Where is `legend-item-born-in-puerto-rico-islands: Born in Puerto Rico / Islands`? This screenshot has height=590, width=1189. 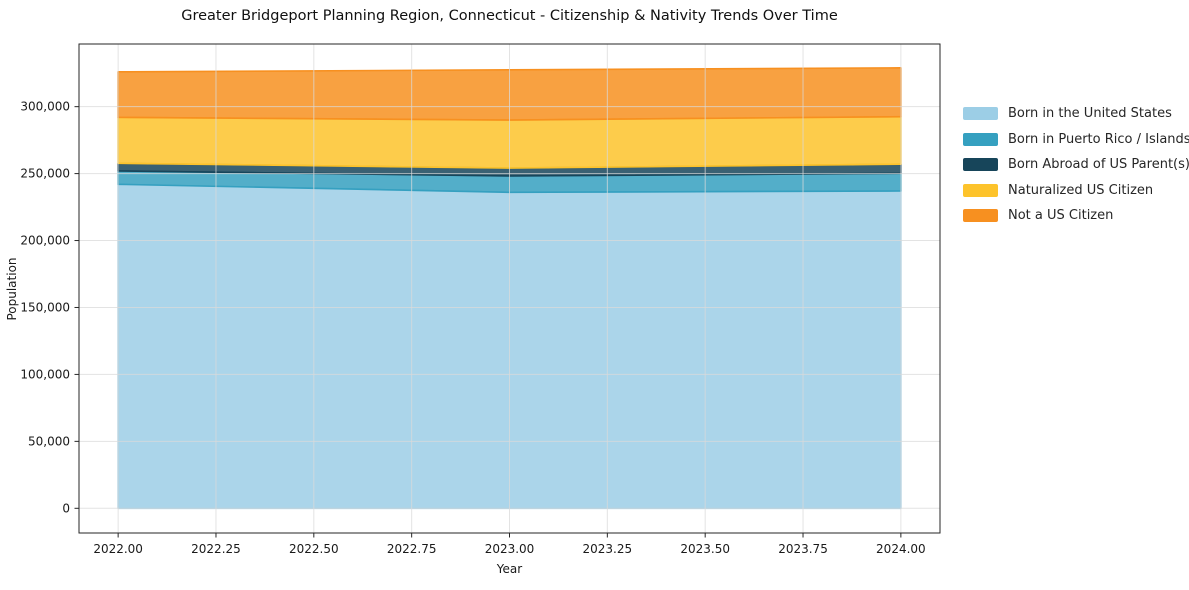
legend-item-born-in-puerto-rico-islands: Born in Puerto Rico / Islands is located at coordinates (1076, 139).